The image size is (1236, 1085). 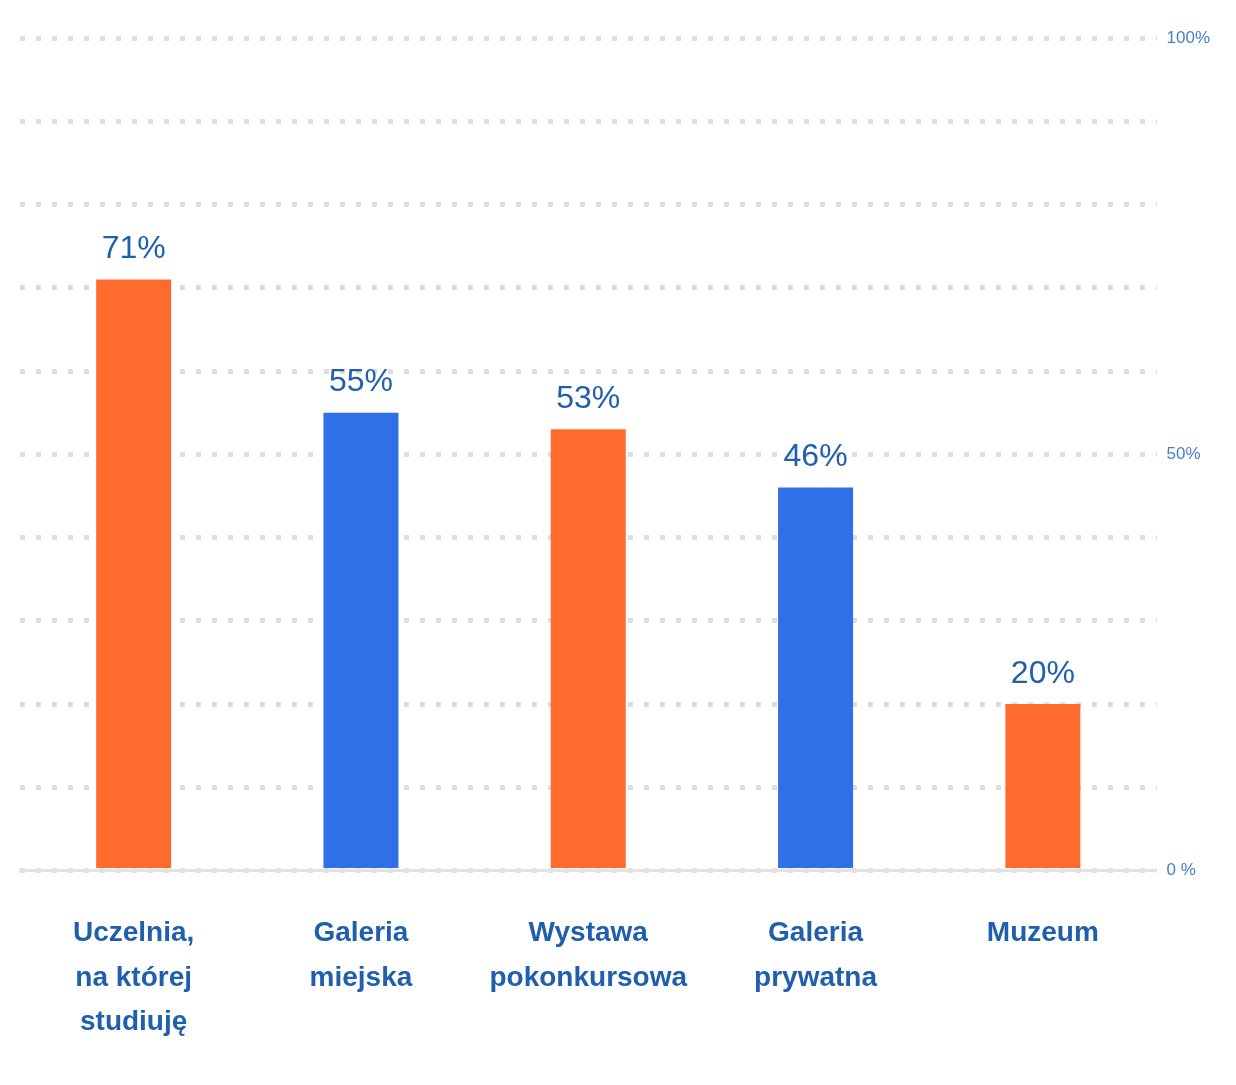 What do you see at coordinates (133, 976) in the screenshot?
I see `x-tick-label: Uczelnia, na której studiuję` at bounding box center [133, 976].